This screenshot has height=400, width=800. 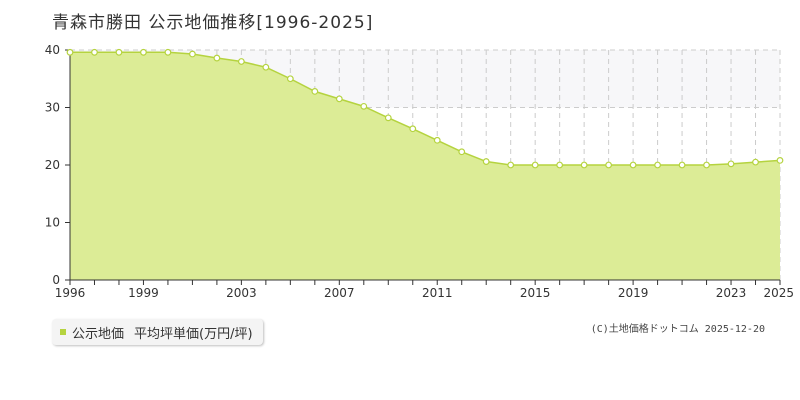 I want to click on legend-swatch, so click(x=63, y=332).